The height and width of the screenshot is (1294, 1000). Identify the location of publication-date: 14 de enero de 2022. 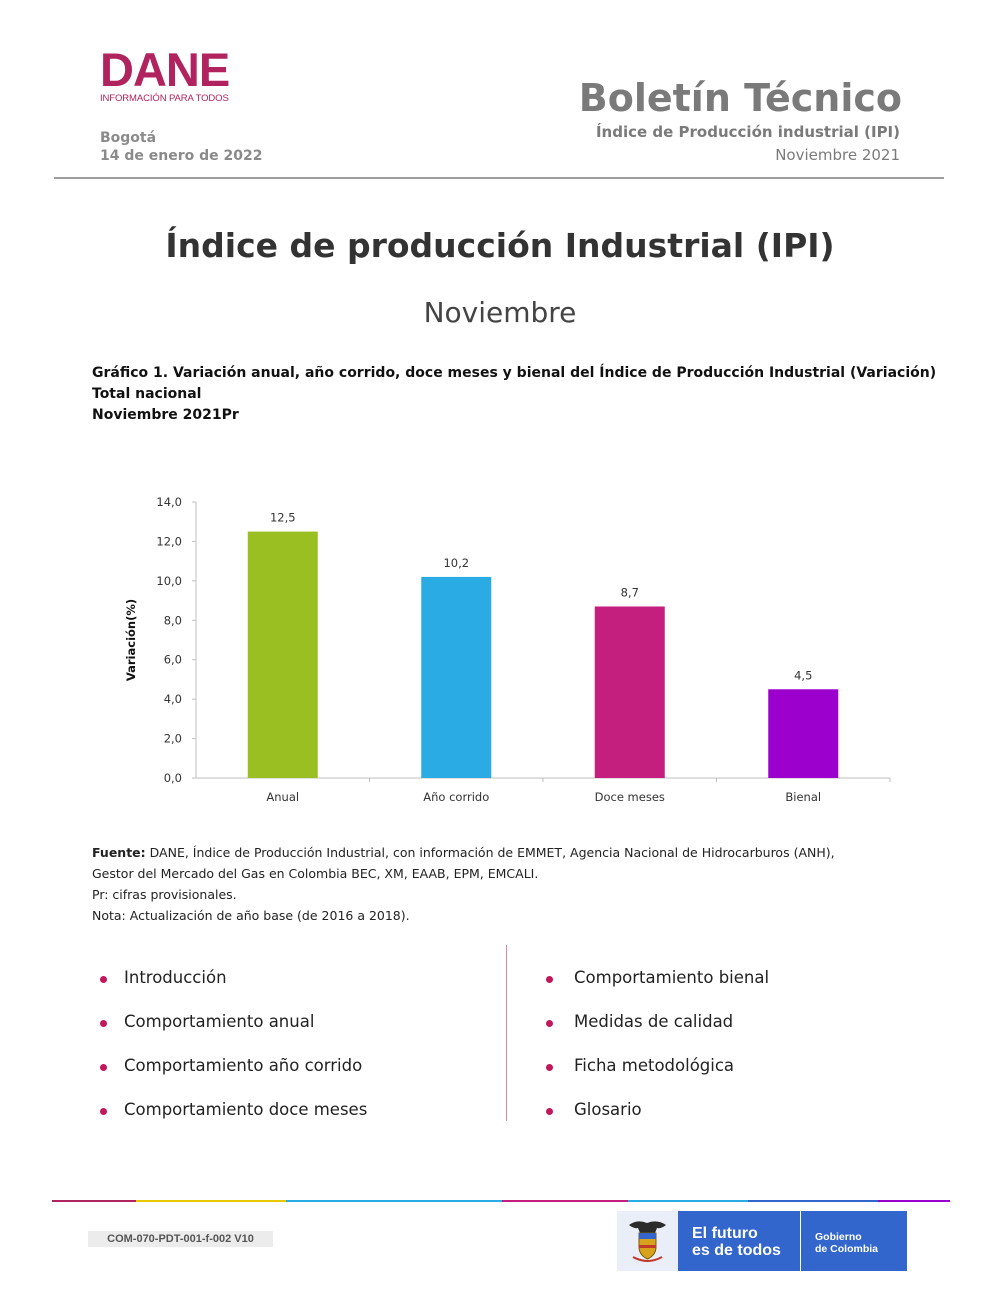
(181, 156).